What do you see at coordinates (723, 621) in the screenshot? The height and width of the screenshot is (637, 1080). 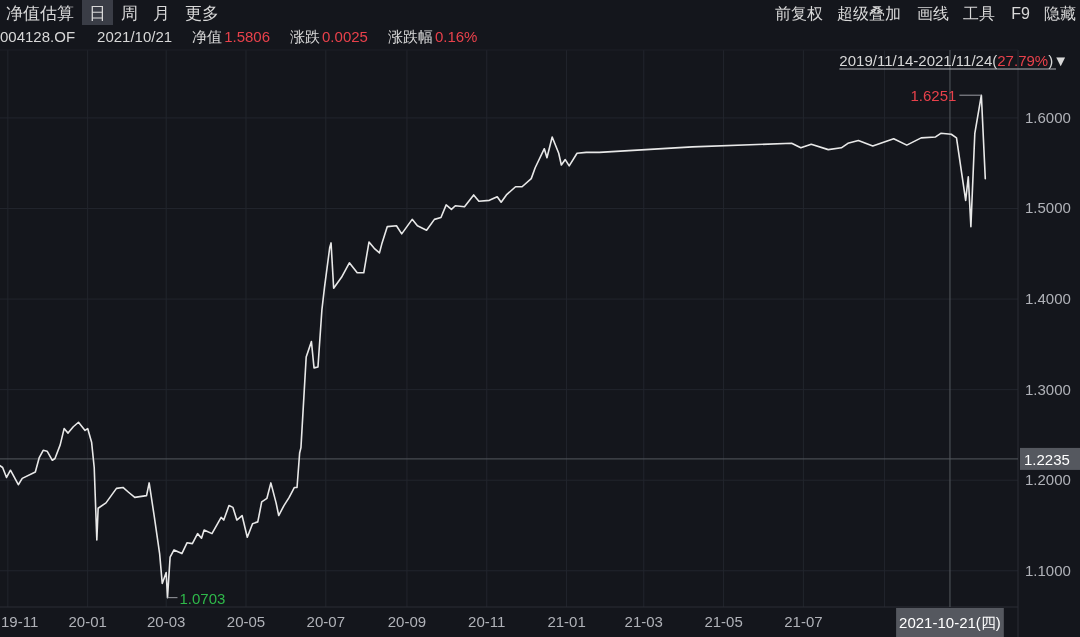 I see `x-tick-label: 21-05` at bounding box center [723, 621].